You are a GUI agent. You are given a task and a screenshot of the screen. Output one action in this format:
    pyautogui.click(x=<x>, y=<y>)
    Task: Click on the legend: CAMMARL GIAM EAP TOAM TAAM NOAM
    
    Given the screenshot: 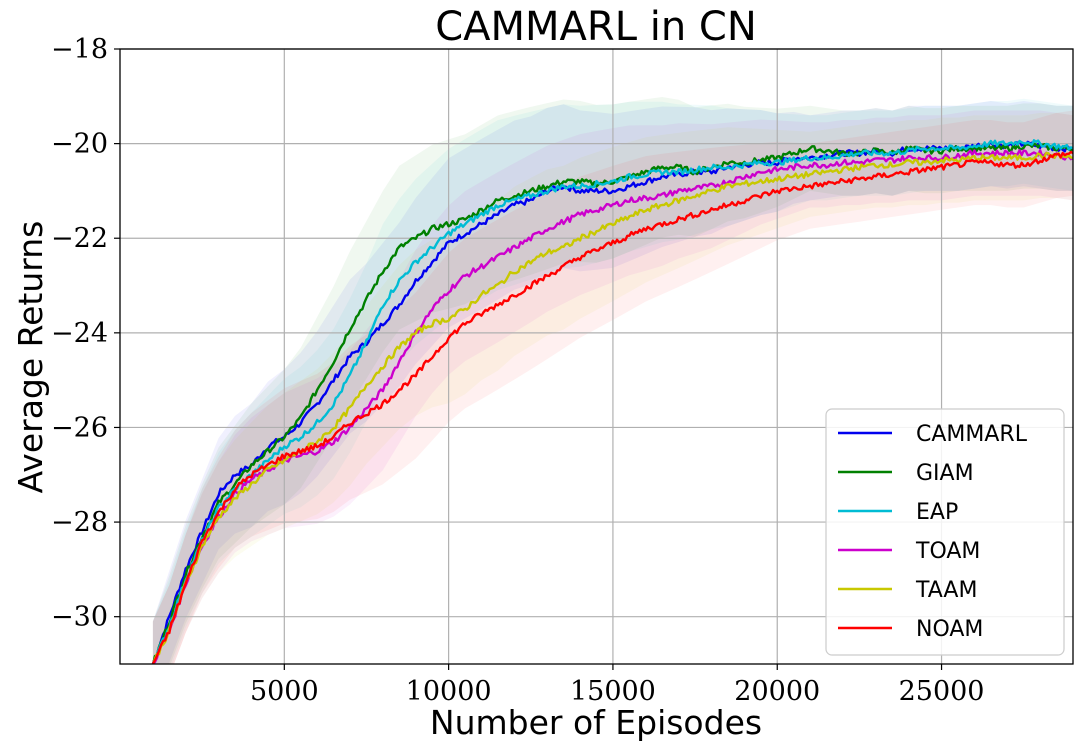 What is the action you would take?
    pyautogui.click(x=945, y=532)
    